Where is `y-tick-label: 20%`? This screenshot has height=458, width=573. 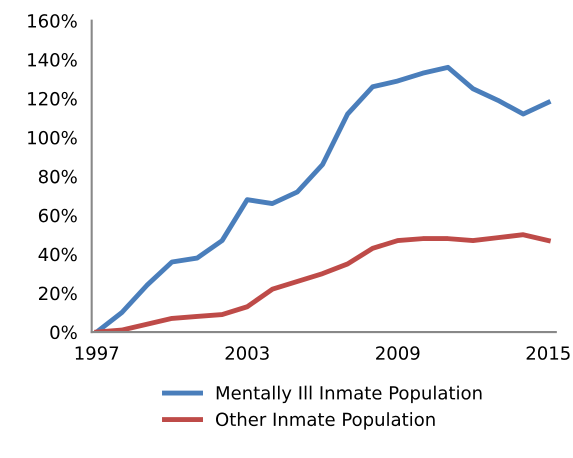 y-tick-label: 20% is located at coordinates (57, 293).